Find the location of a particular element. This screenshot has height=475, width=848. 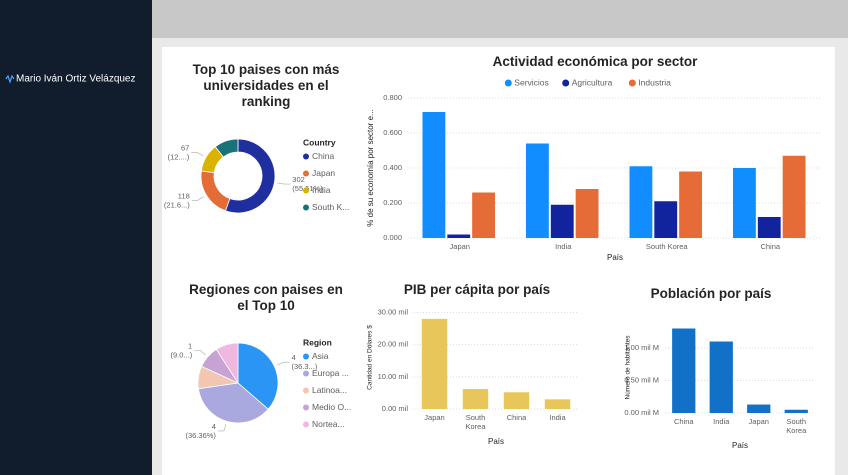

y-tick-label: 30.00 mil is located at coordinates (393, 311).